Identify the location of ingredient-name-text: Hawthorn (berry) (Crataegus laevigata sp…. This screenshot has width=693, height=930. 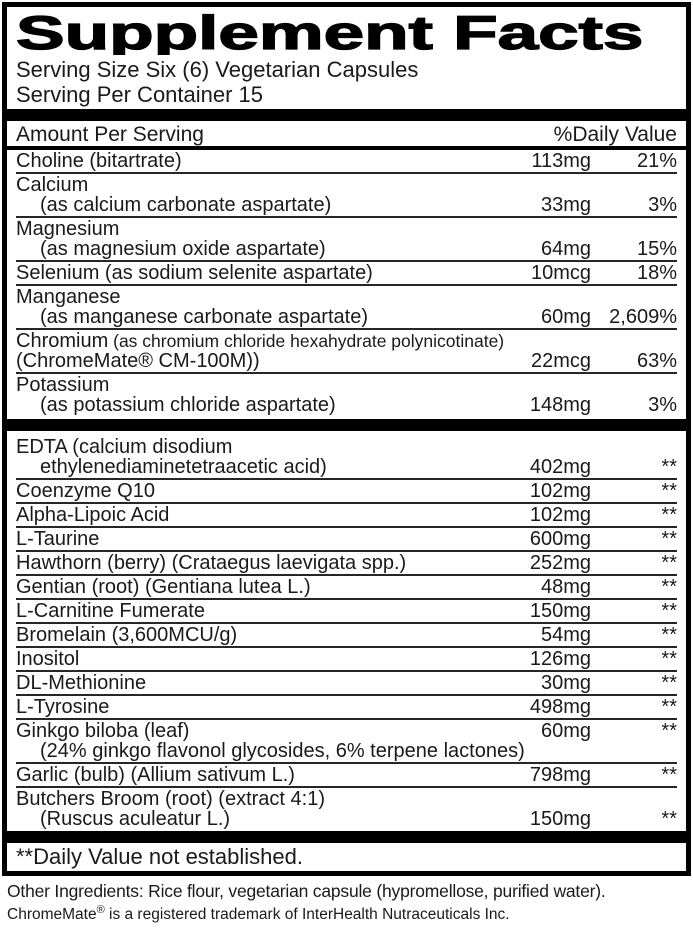
(211, 563).